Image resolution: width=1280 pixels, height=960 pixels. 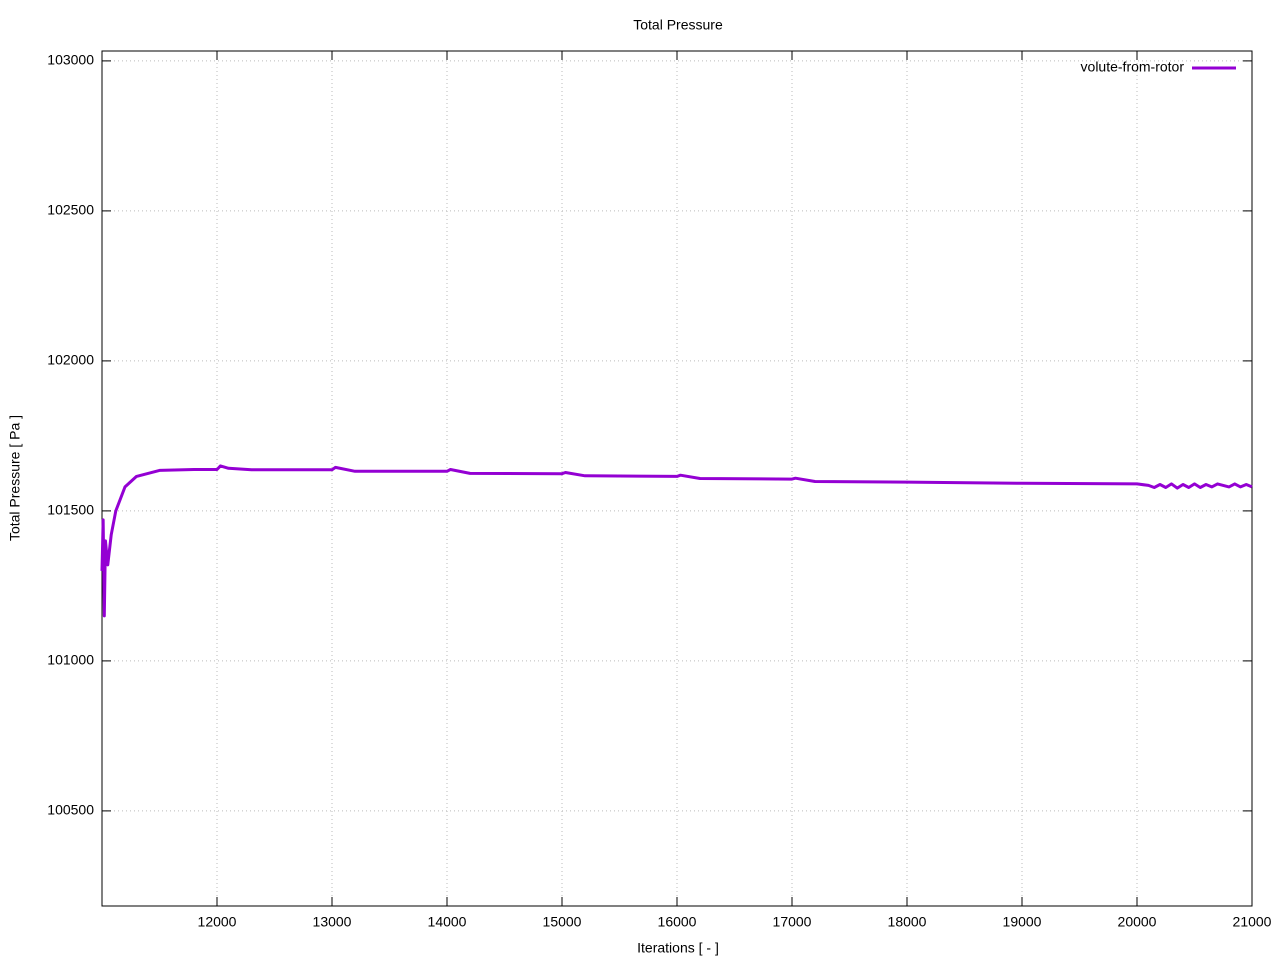 I want to click on y-tick-label: 101500, so click(x=70, y=510).